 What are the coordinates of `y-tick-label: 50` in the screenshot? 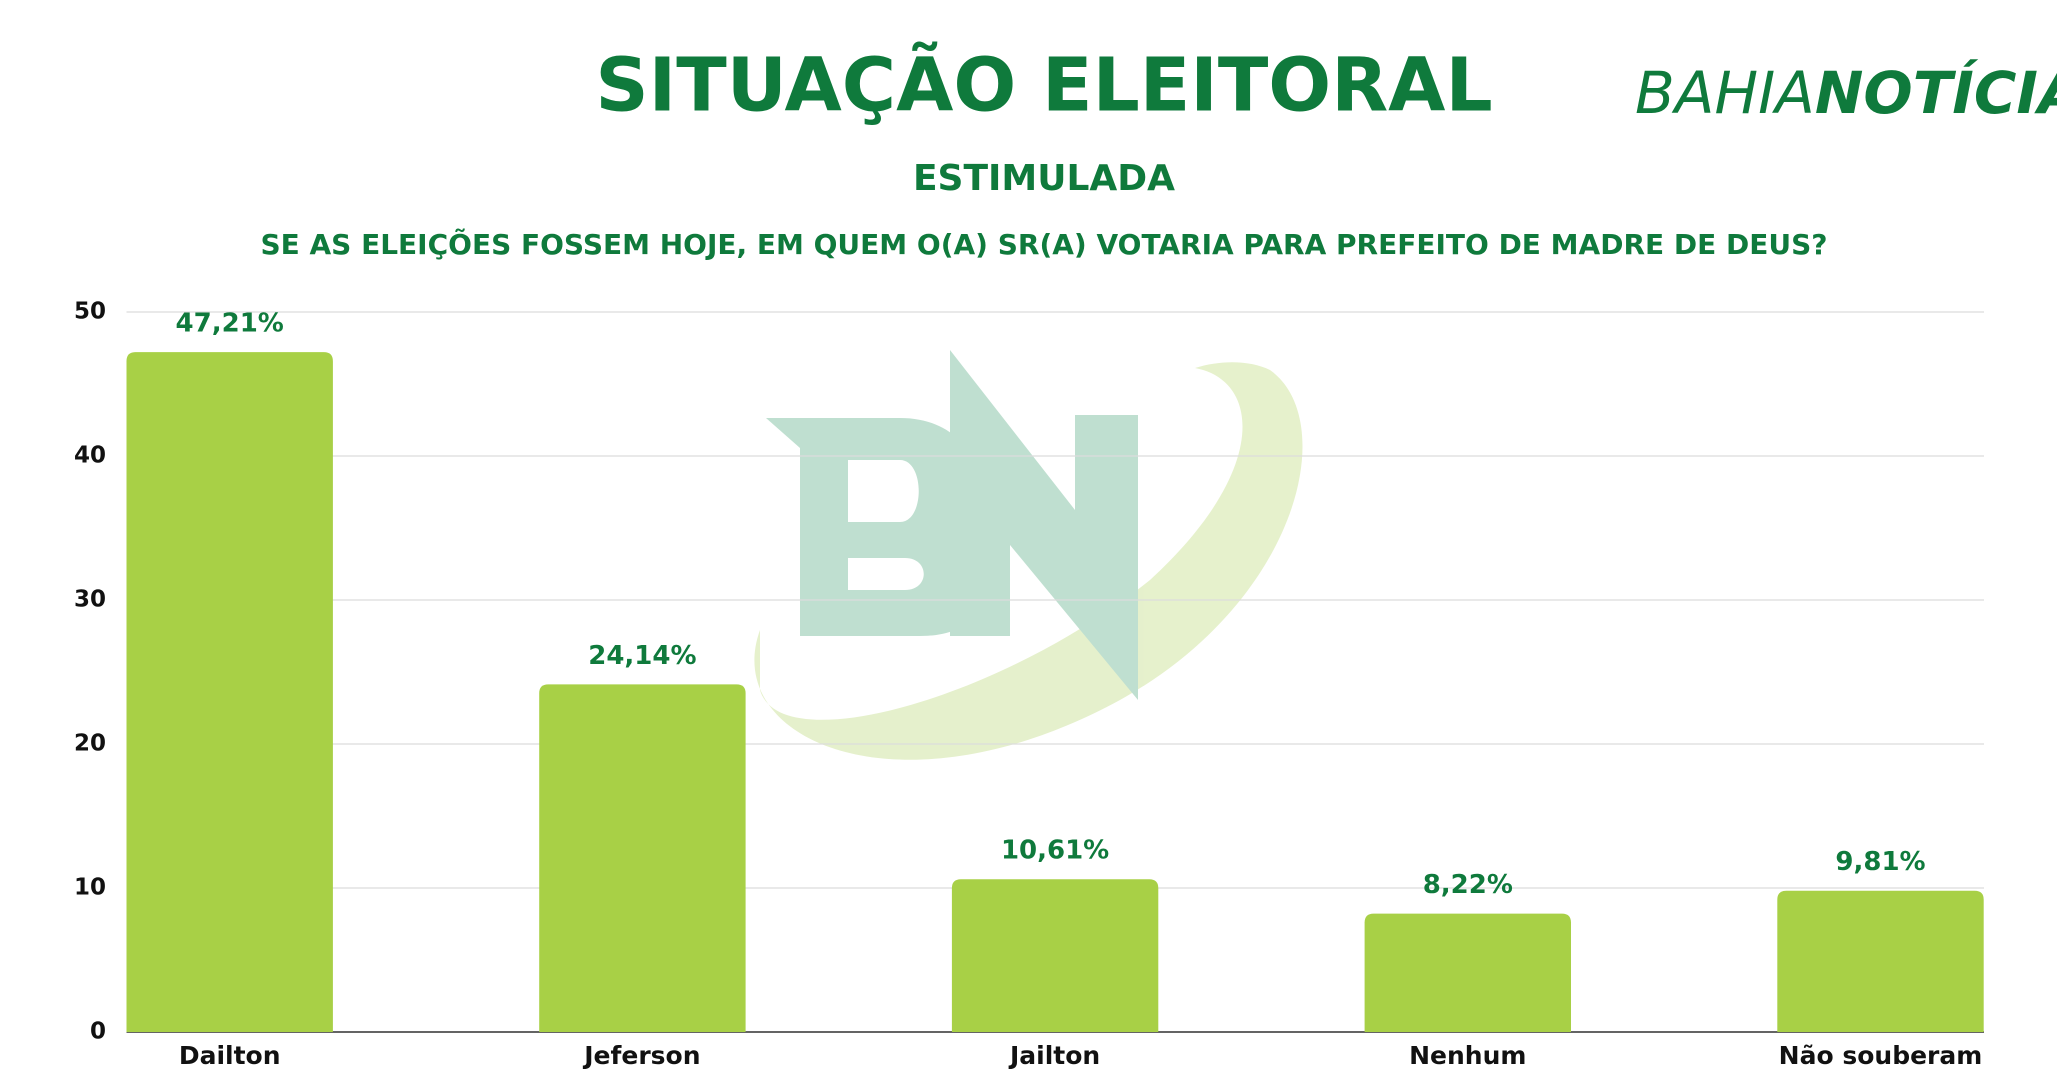 It's located at (90, 312).